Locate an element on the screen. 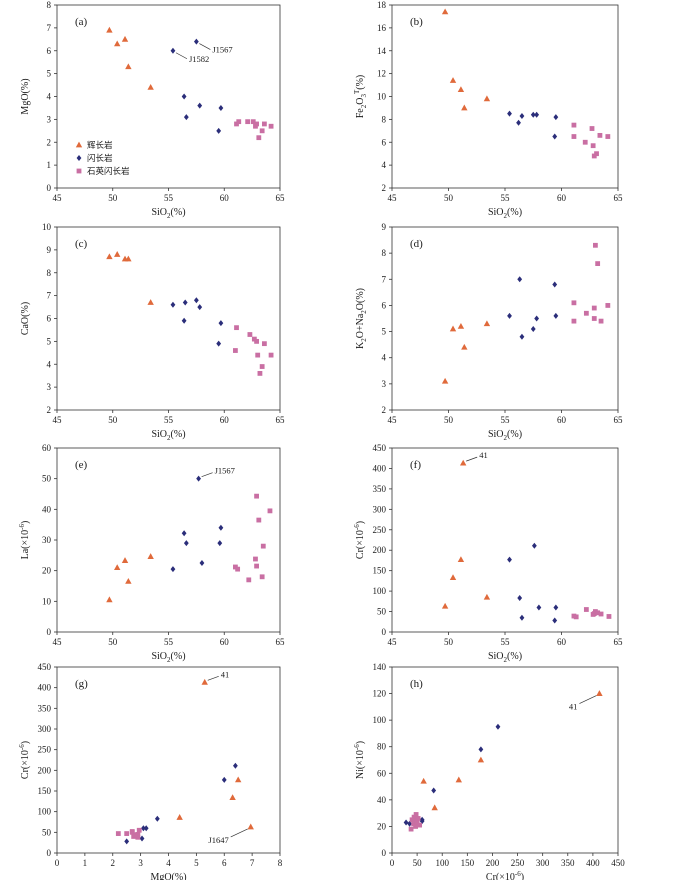  y-tick-label: 8 is located at coordinates (49, 273).